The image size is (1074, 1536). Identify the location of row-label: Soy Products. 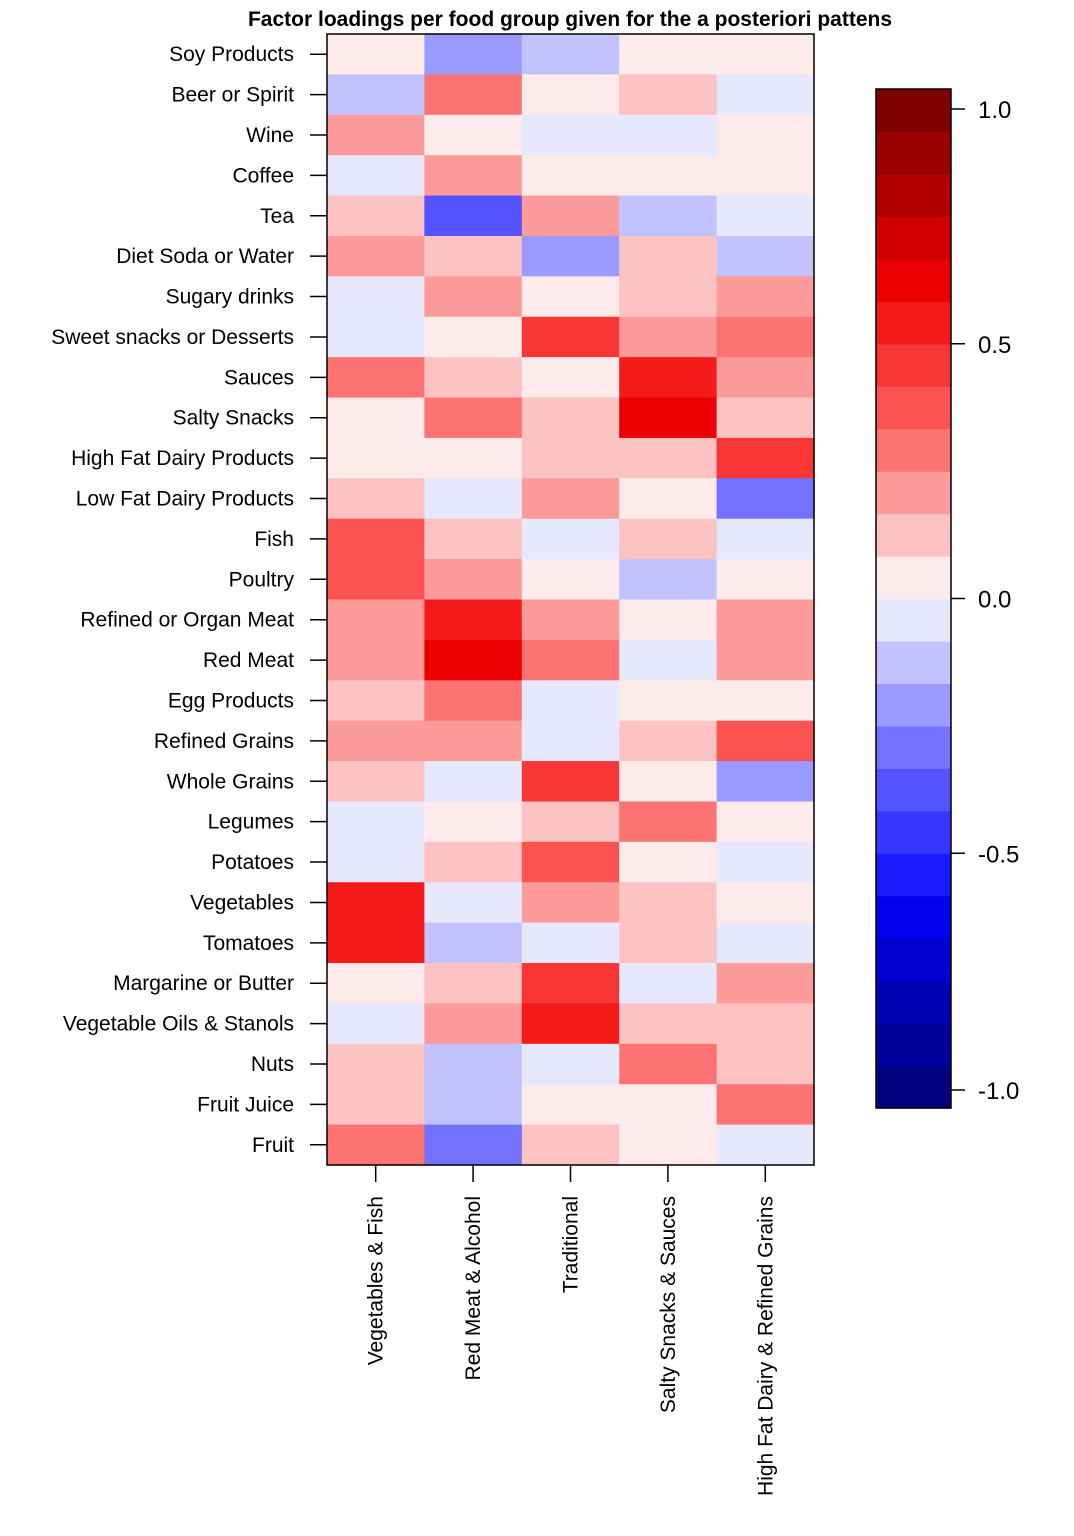
(231, 54).